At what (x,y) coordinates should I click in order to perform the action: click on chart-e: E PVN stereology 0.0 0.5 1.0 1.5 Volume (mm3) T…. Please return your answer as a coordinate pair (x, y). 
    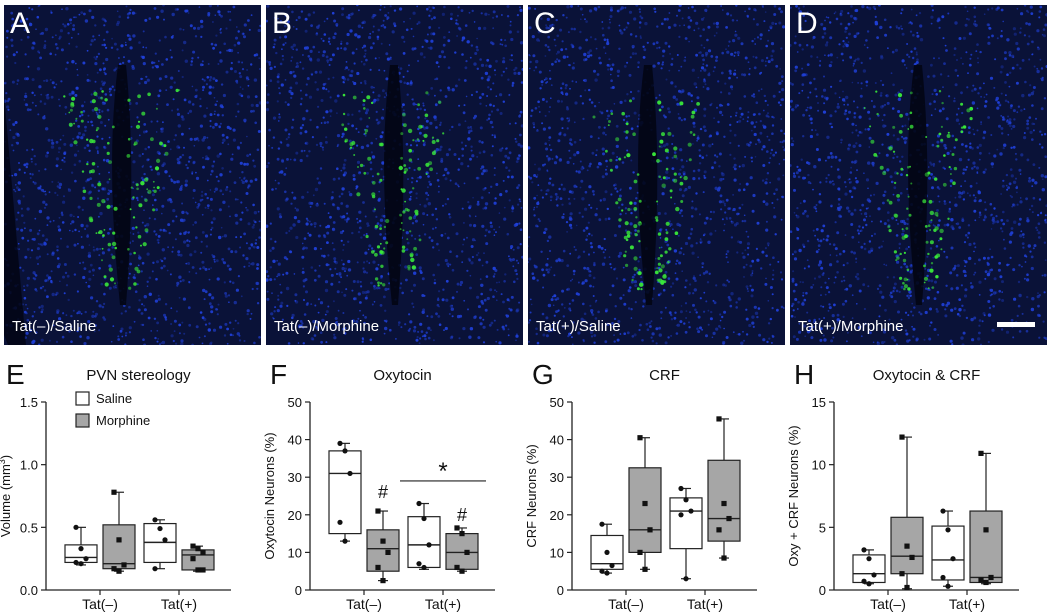
    Looking at the image, I should click on (115, 485).